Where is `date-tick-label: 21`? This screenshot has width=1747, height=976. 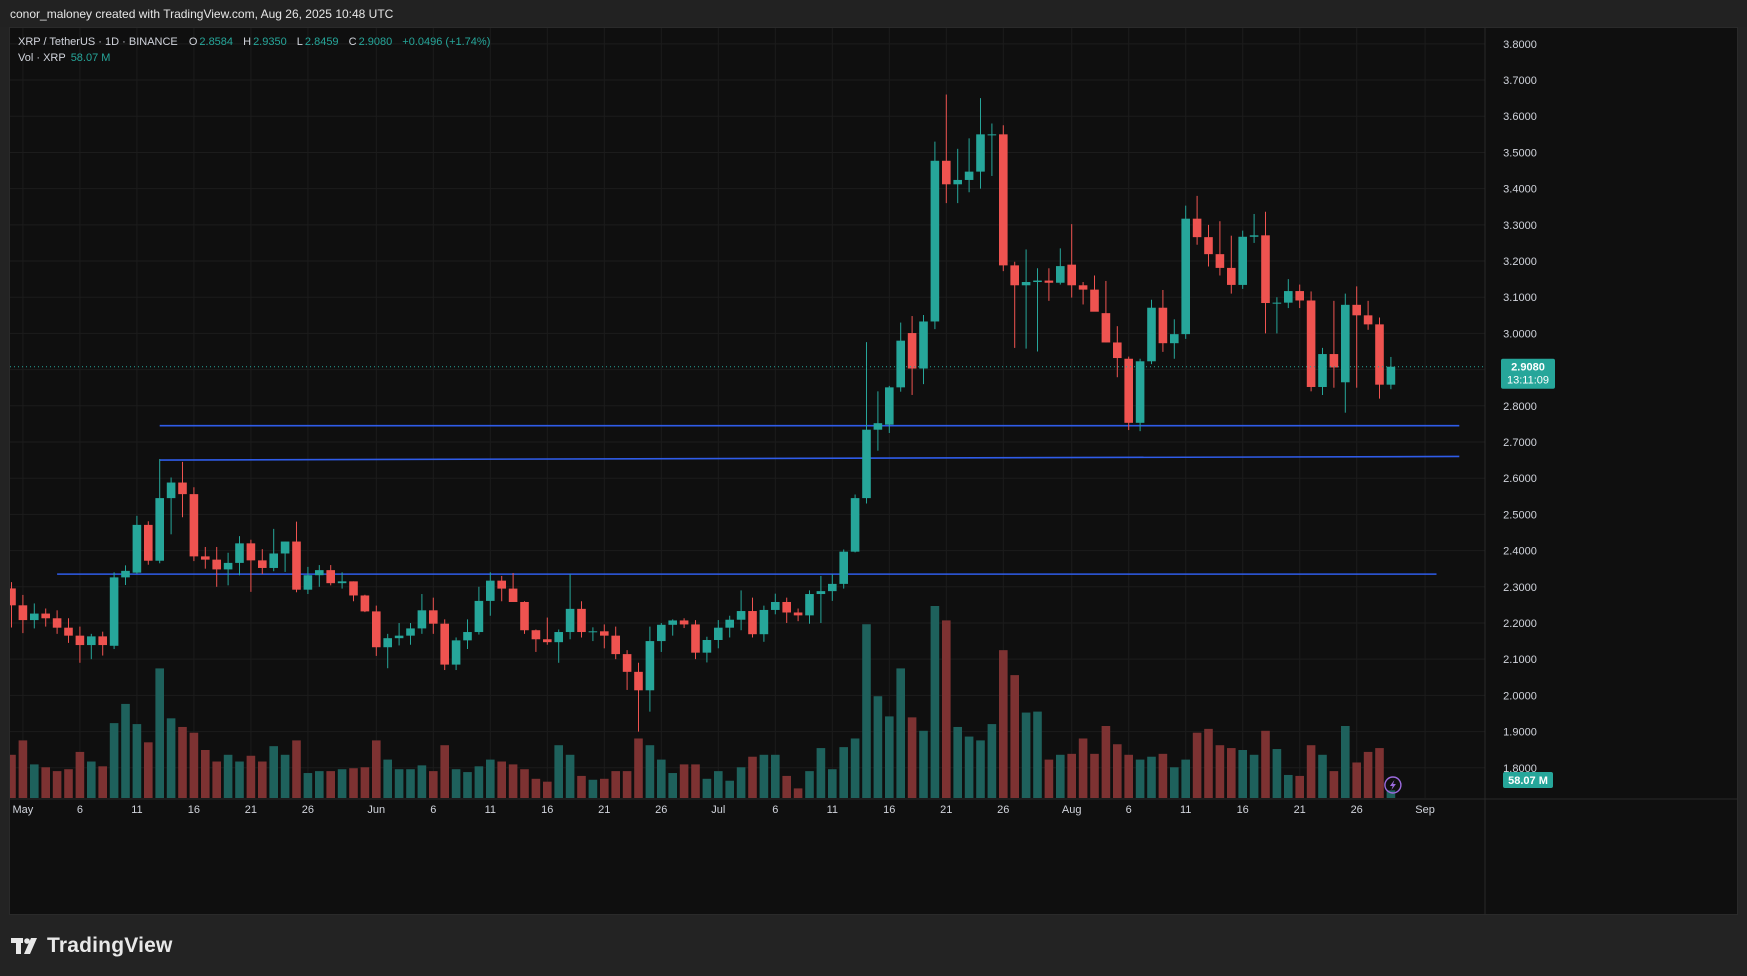 date-tick-label: 21 is located at coordinates (251, 810).